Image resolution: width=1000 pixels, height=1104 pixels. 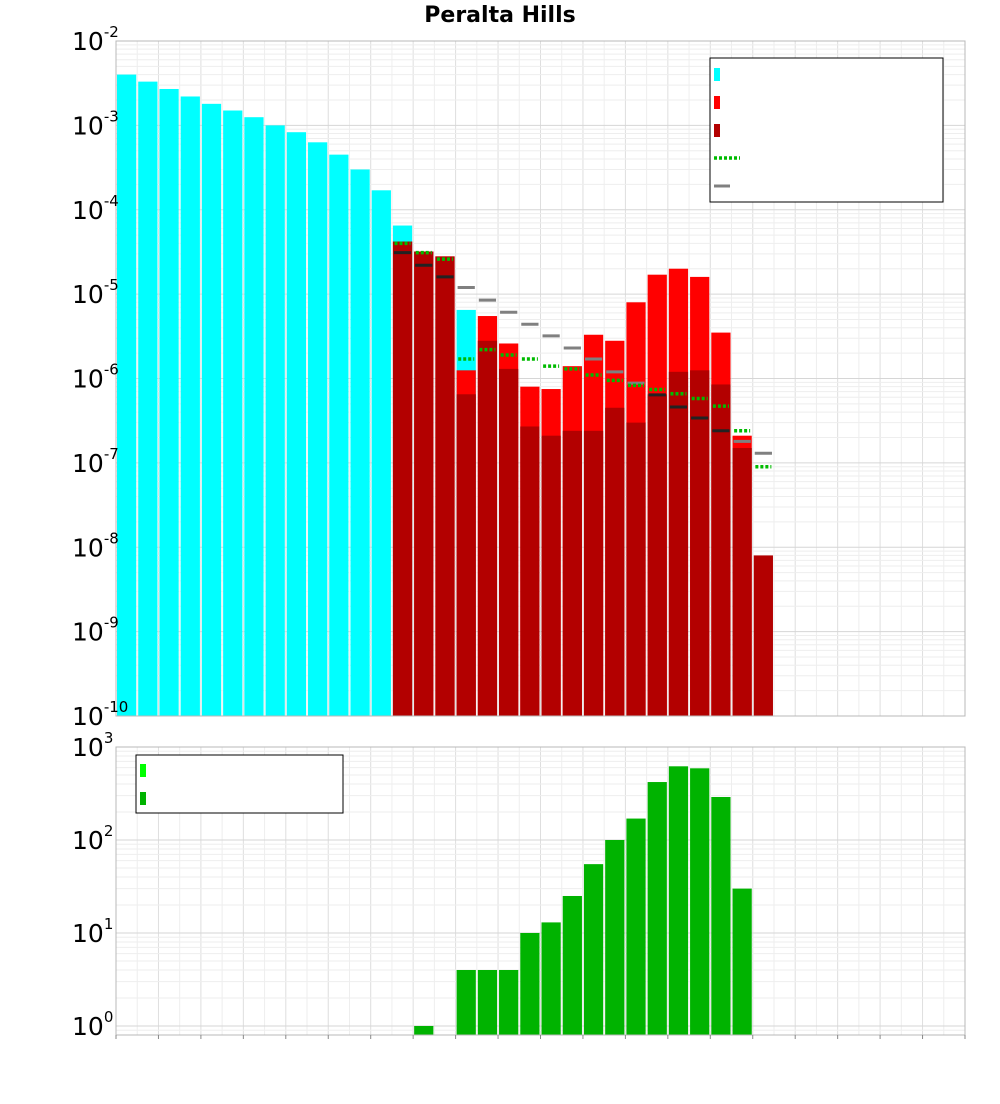 I want to click on bottom-ytick-label: 10⁰, so click(x=92, y=1024).